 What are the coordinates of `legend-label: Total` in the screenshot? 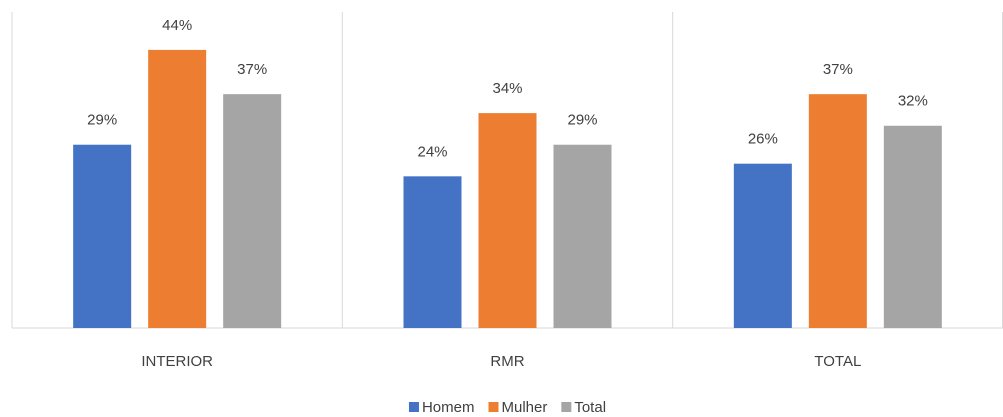 It's located at (590, 407).